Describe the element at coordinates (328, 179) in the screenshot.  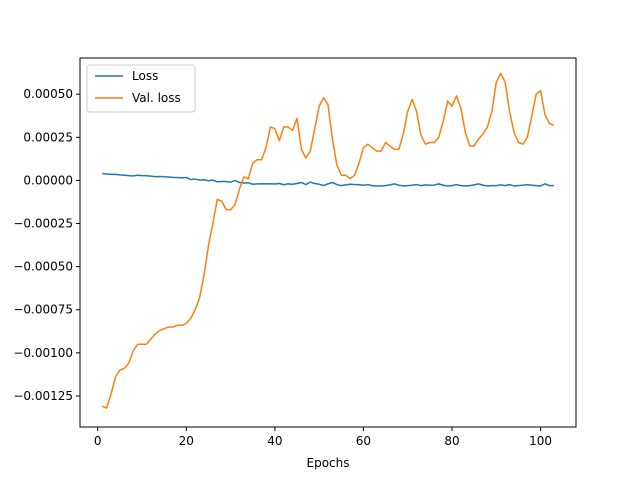
I see `series-line-loss` at that location.